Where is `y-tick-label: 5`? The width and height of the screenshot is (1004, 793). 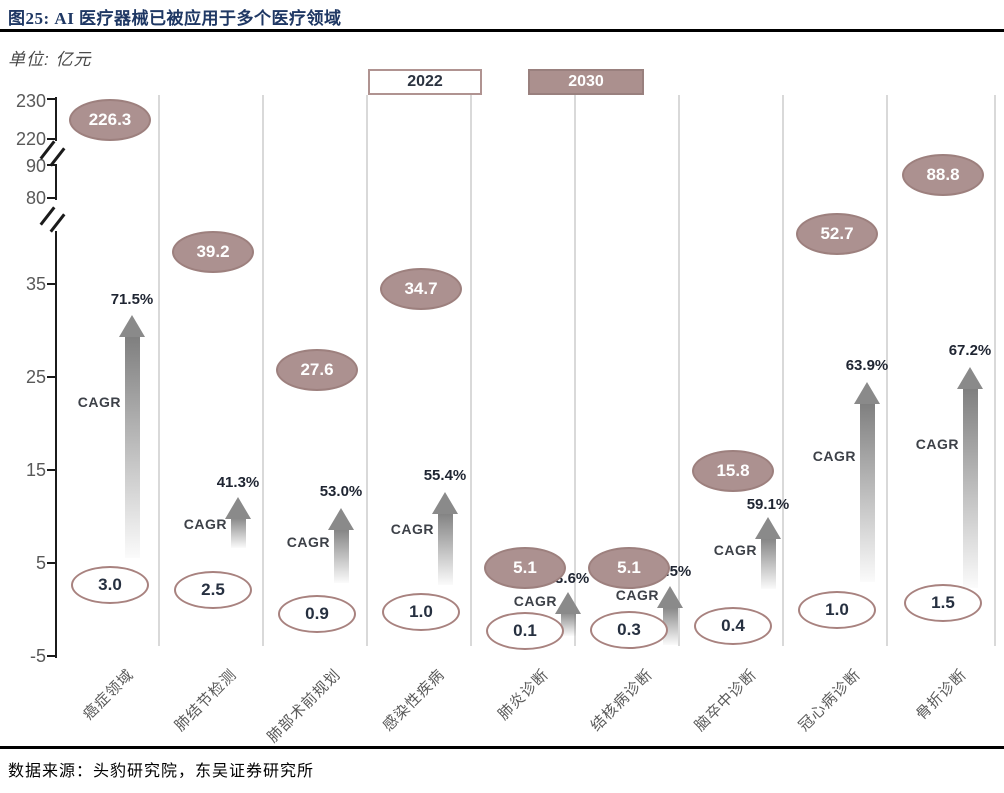
y-tick-label: 5 is located at coordinates (40, 563).